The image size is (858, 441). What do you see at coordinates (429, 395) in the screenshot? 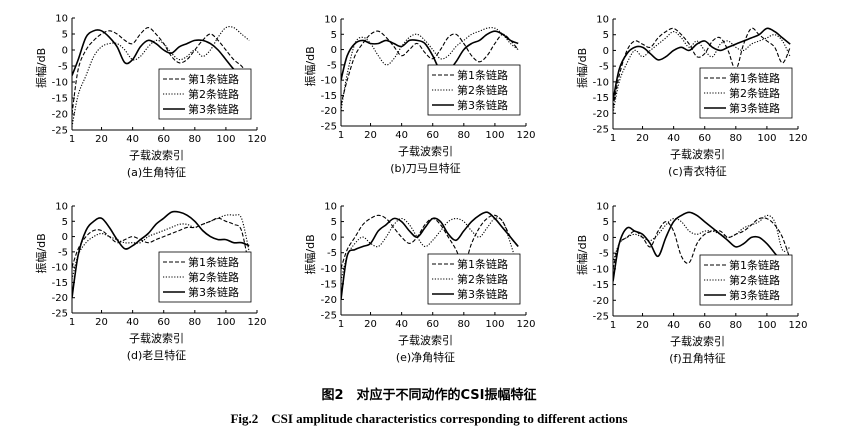
I see `figure-caption-cn: 图2 对应于不同动作的CSI振幅特征` at bounding box center [429, 395].